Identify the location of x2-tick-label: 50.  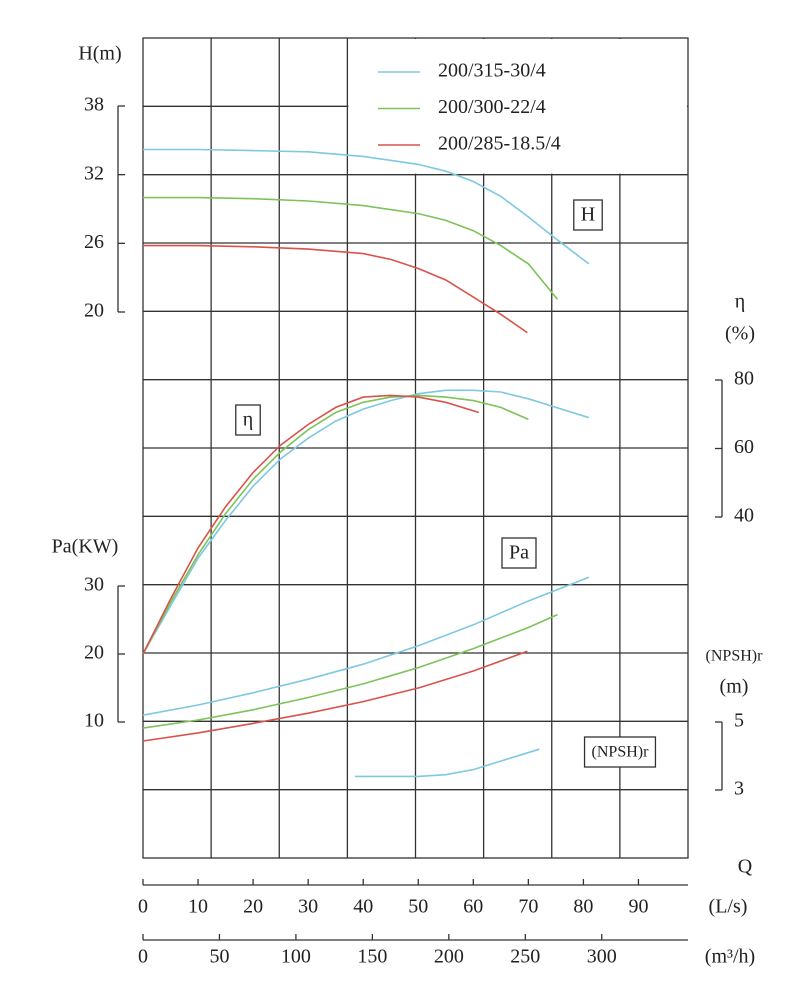
(219, 957).